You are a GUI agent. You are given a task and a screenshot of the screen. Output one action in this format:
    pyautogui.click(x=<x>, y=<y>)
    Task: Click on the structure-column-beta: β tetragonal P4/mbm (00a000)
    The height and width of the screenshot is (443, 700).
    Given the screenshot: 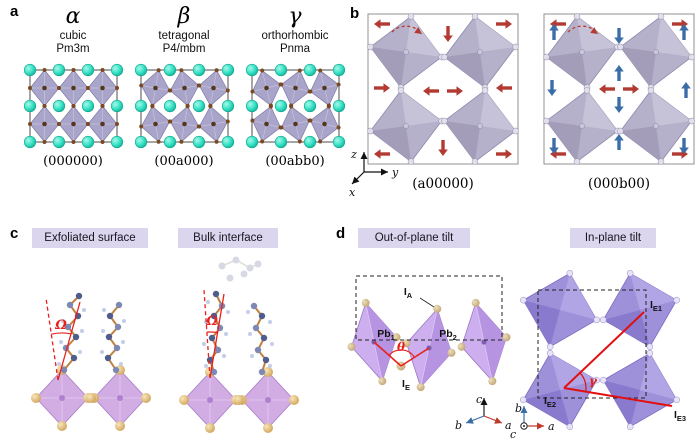 What is the action you would take?
    pyautogui.click(x=184, y=86)
    